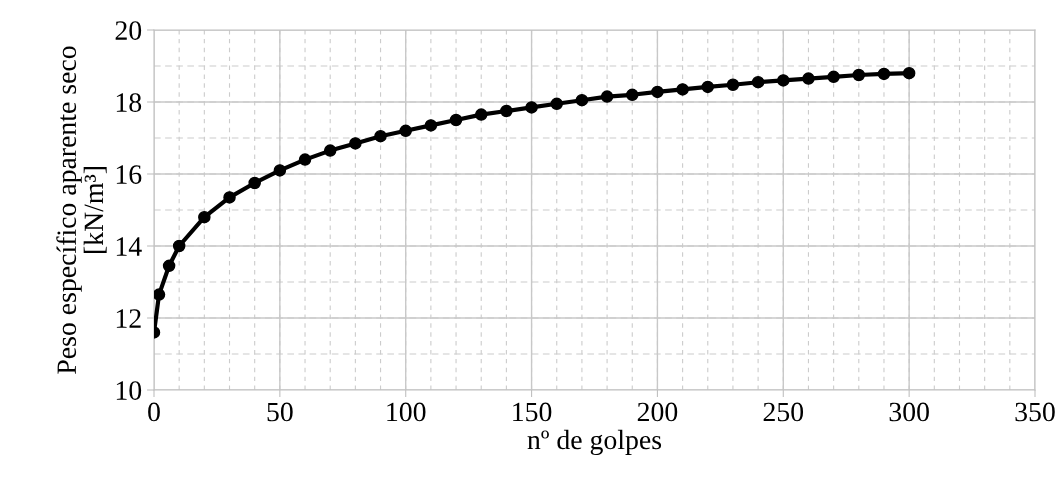  Describe the element at coordinates (280, 412) in the screenshot. I see `x-tick-label: 50` at that location.